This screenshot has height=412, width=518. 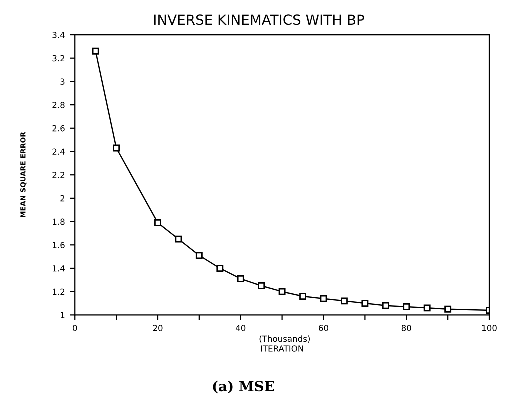 What do you see at coordinates (489, 328) in the screenshot?
I see `x-tick-label: 100` at bounding box center [489, 328].